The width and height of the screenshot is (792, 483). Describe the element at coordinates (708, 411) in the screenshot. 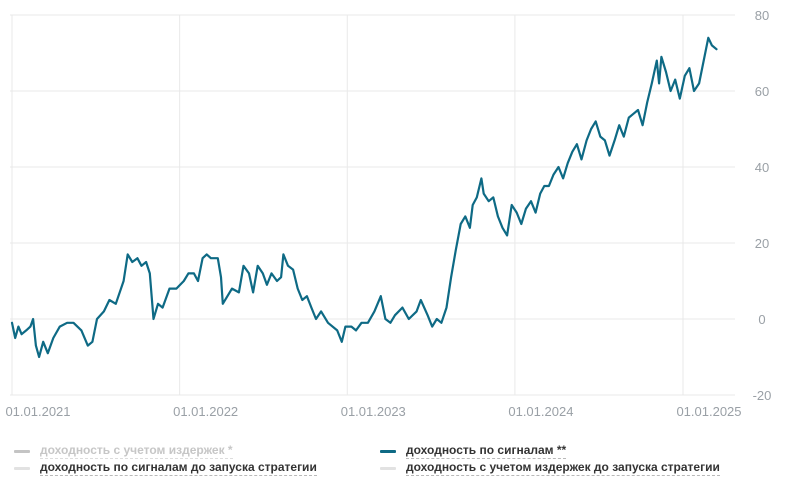

I see `x-tick-label: 01.01.2025` at that location.